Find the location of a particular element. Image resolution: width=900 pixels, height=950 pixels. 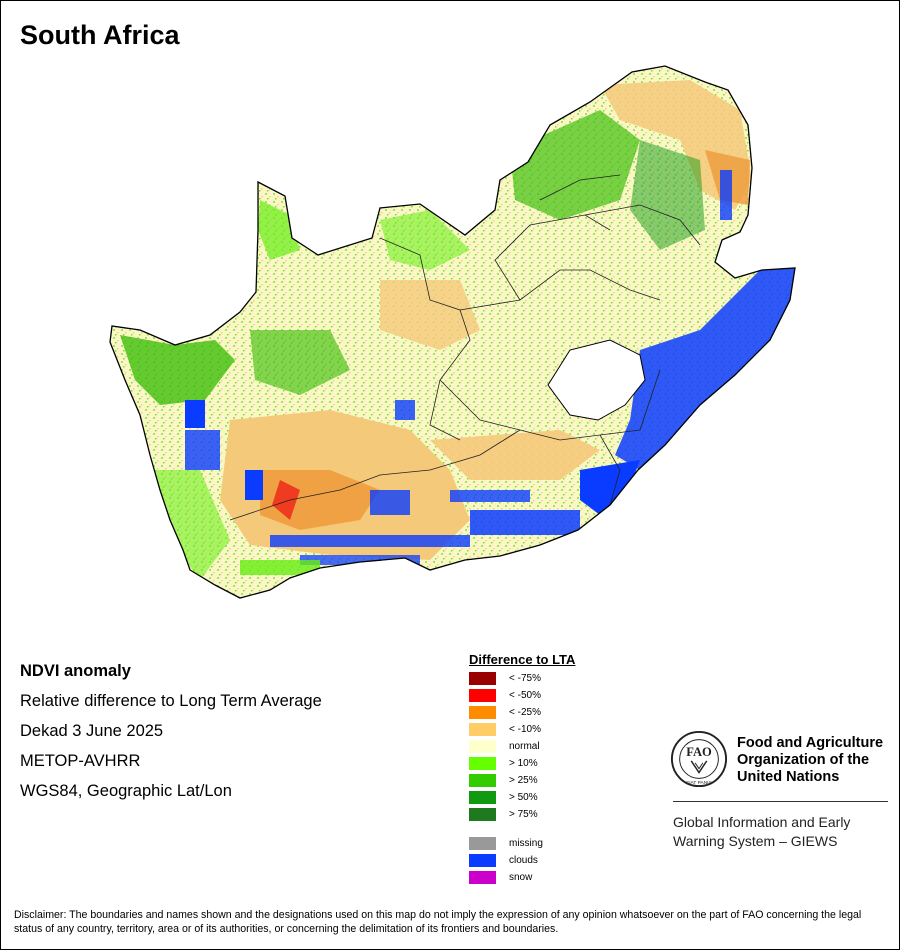

fao-logo-motto: FIAT PANIS is located at coordinates (699, 783).